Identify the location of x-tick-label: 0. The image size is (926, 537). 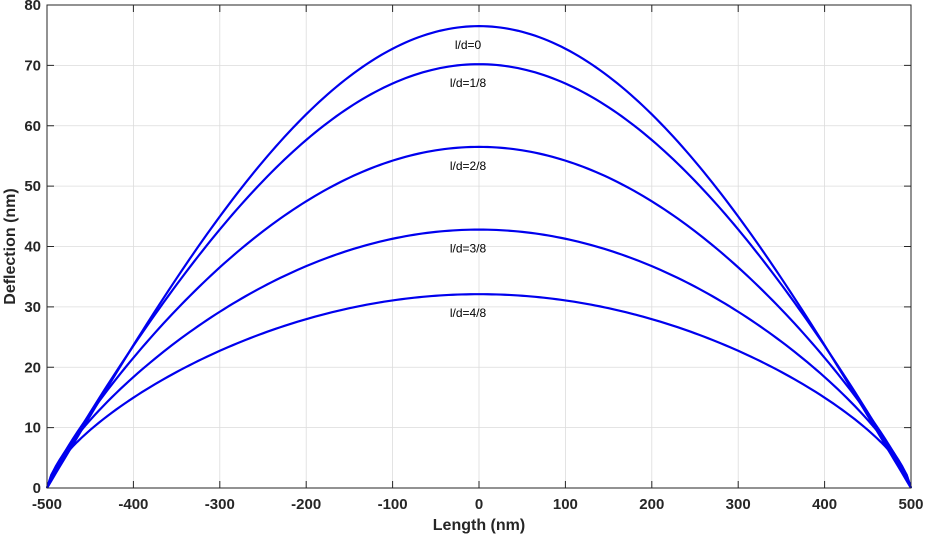
(479, 504).